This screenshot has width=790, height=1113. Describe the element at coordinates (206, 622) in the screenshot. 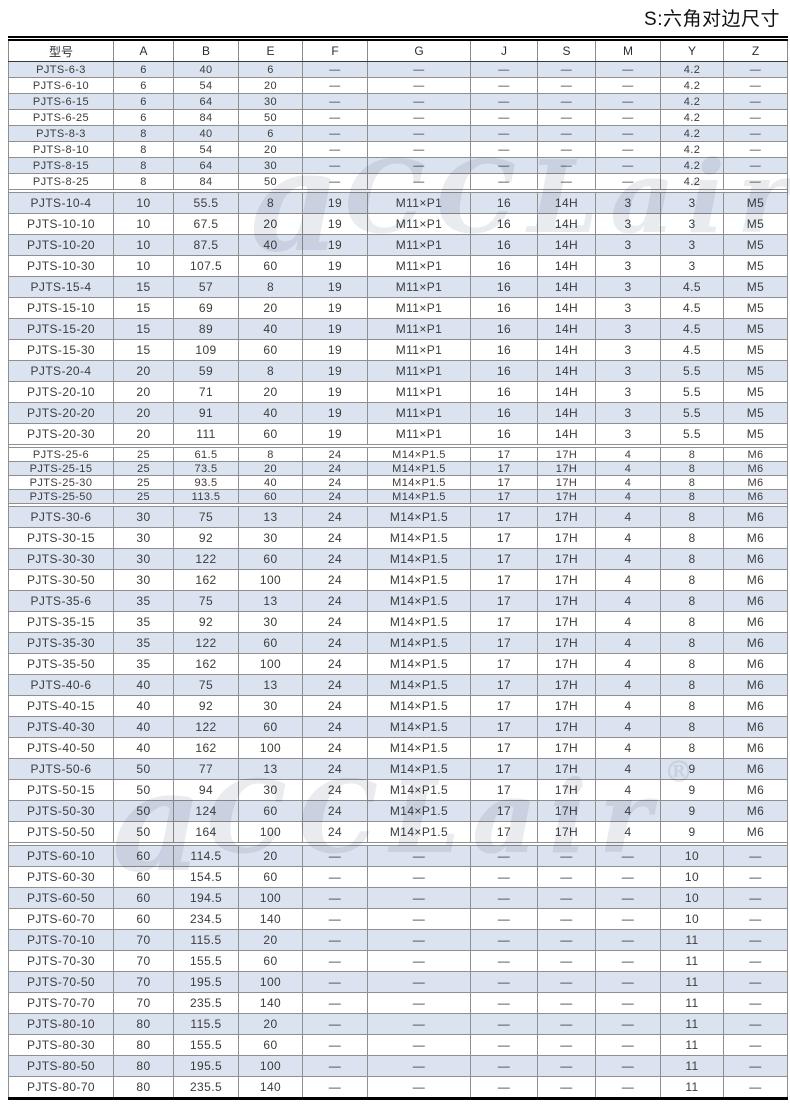

I see `cell-B: 92` at that location.